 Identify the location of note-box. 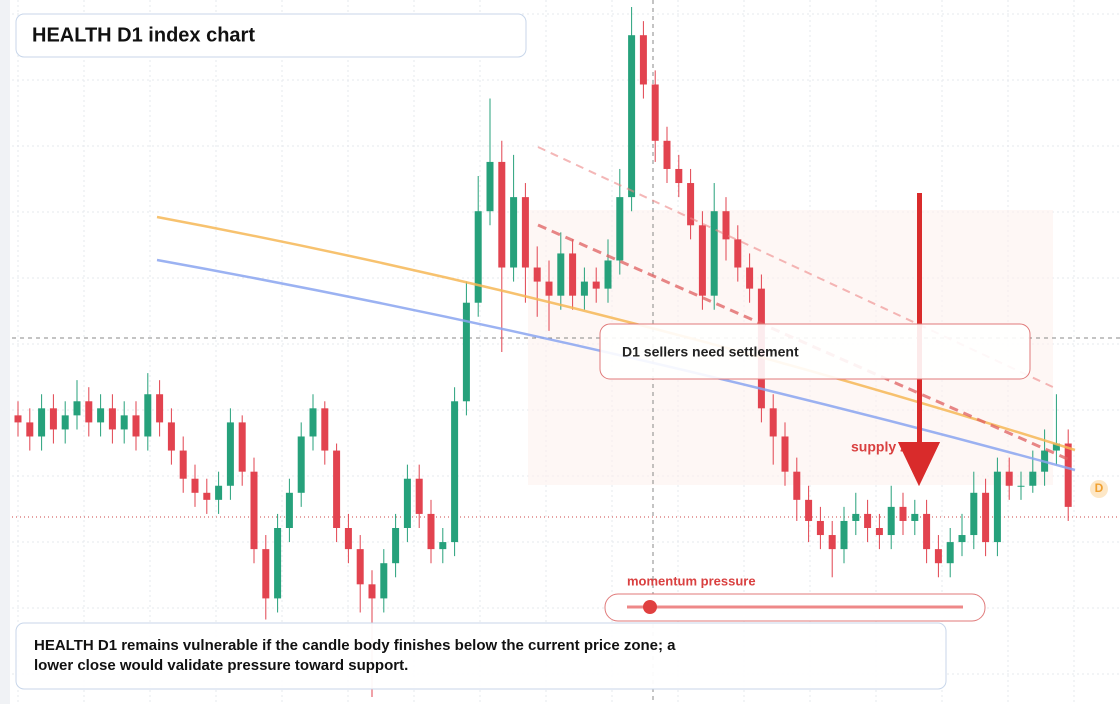
(481, 656).